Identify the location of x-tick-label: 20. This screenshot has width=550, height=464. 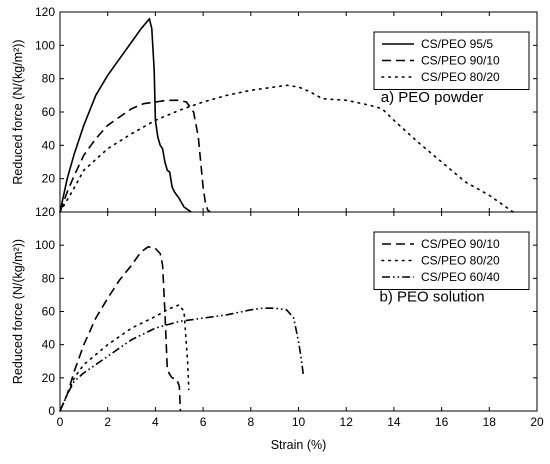
(537, 422).